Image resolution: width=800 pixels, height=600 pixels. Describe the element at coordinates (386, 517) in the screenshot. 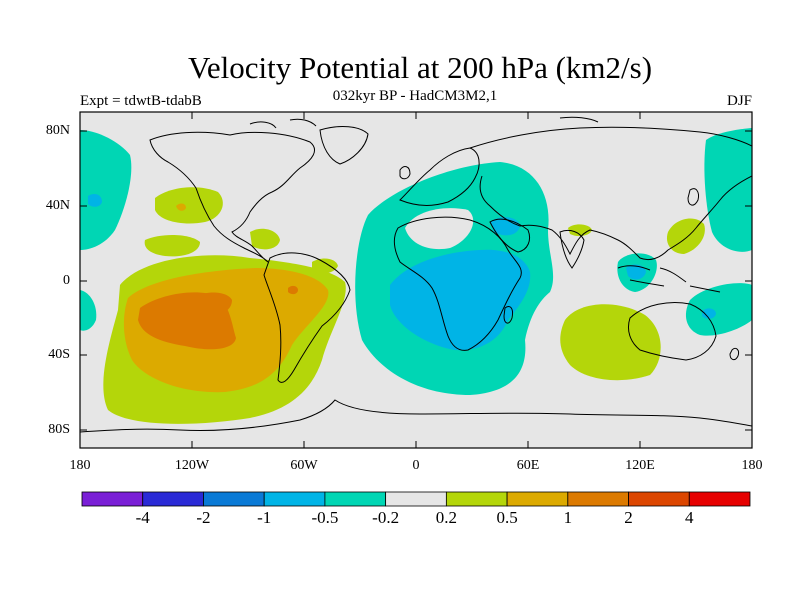

I see `colorbar-label-4: -0.2` at that location.